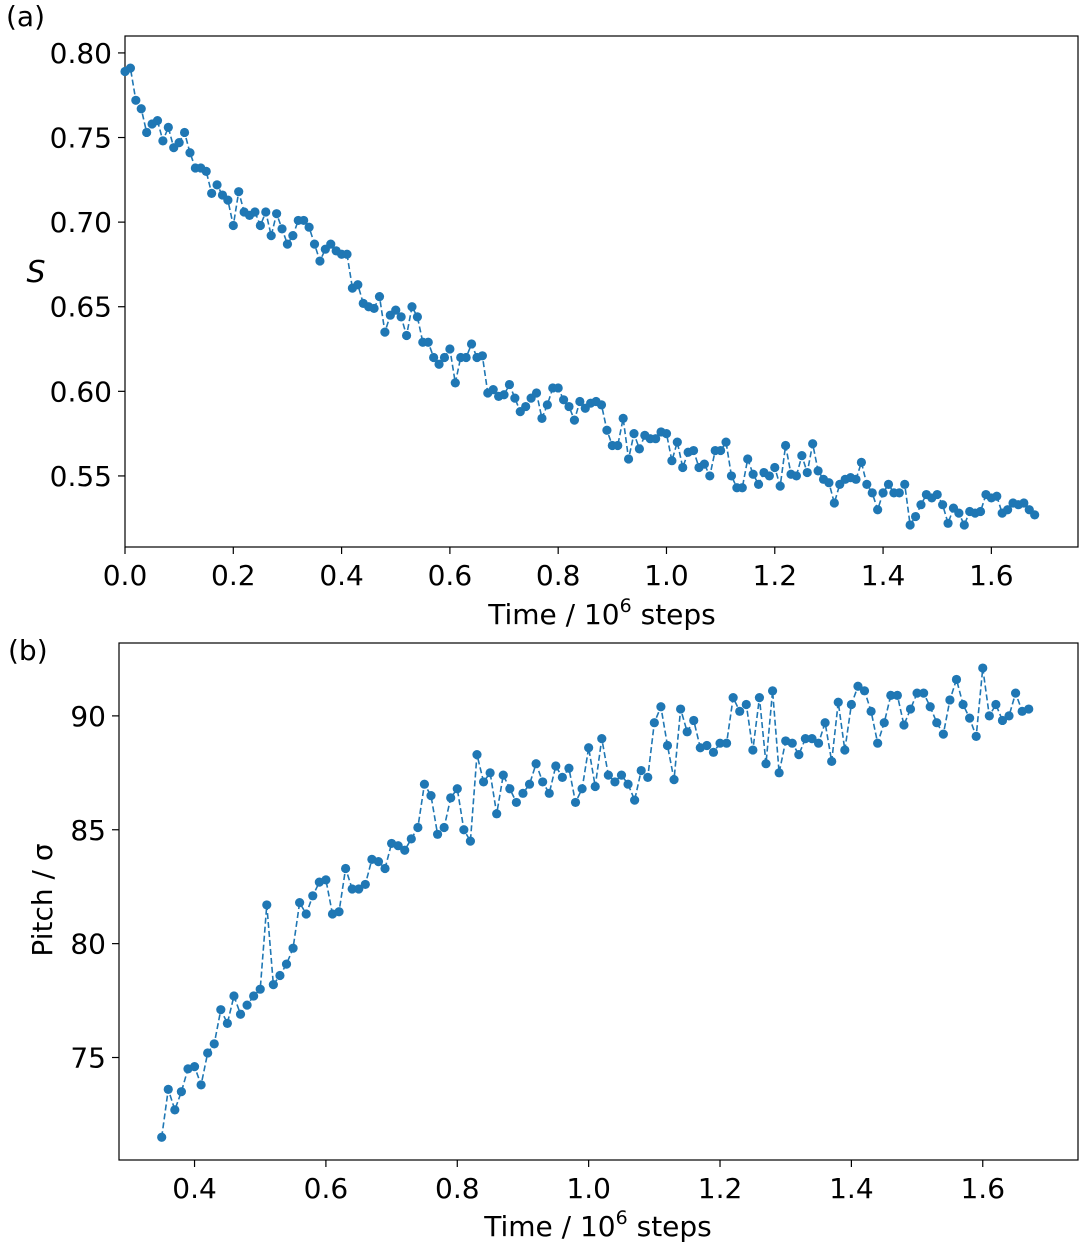 This screenshot has width=1087, height=1248. I want to click on xlabel-b-tail: steps, so click(670, 1226).